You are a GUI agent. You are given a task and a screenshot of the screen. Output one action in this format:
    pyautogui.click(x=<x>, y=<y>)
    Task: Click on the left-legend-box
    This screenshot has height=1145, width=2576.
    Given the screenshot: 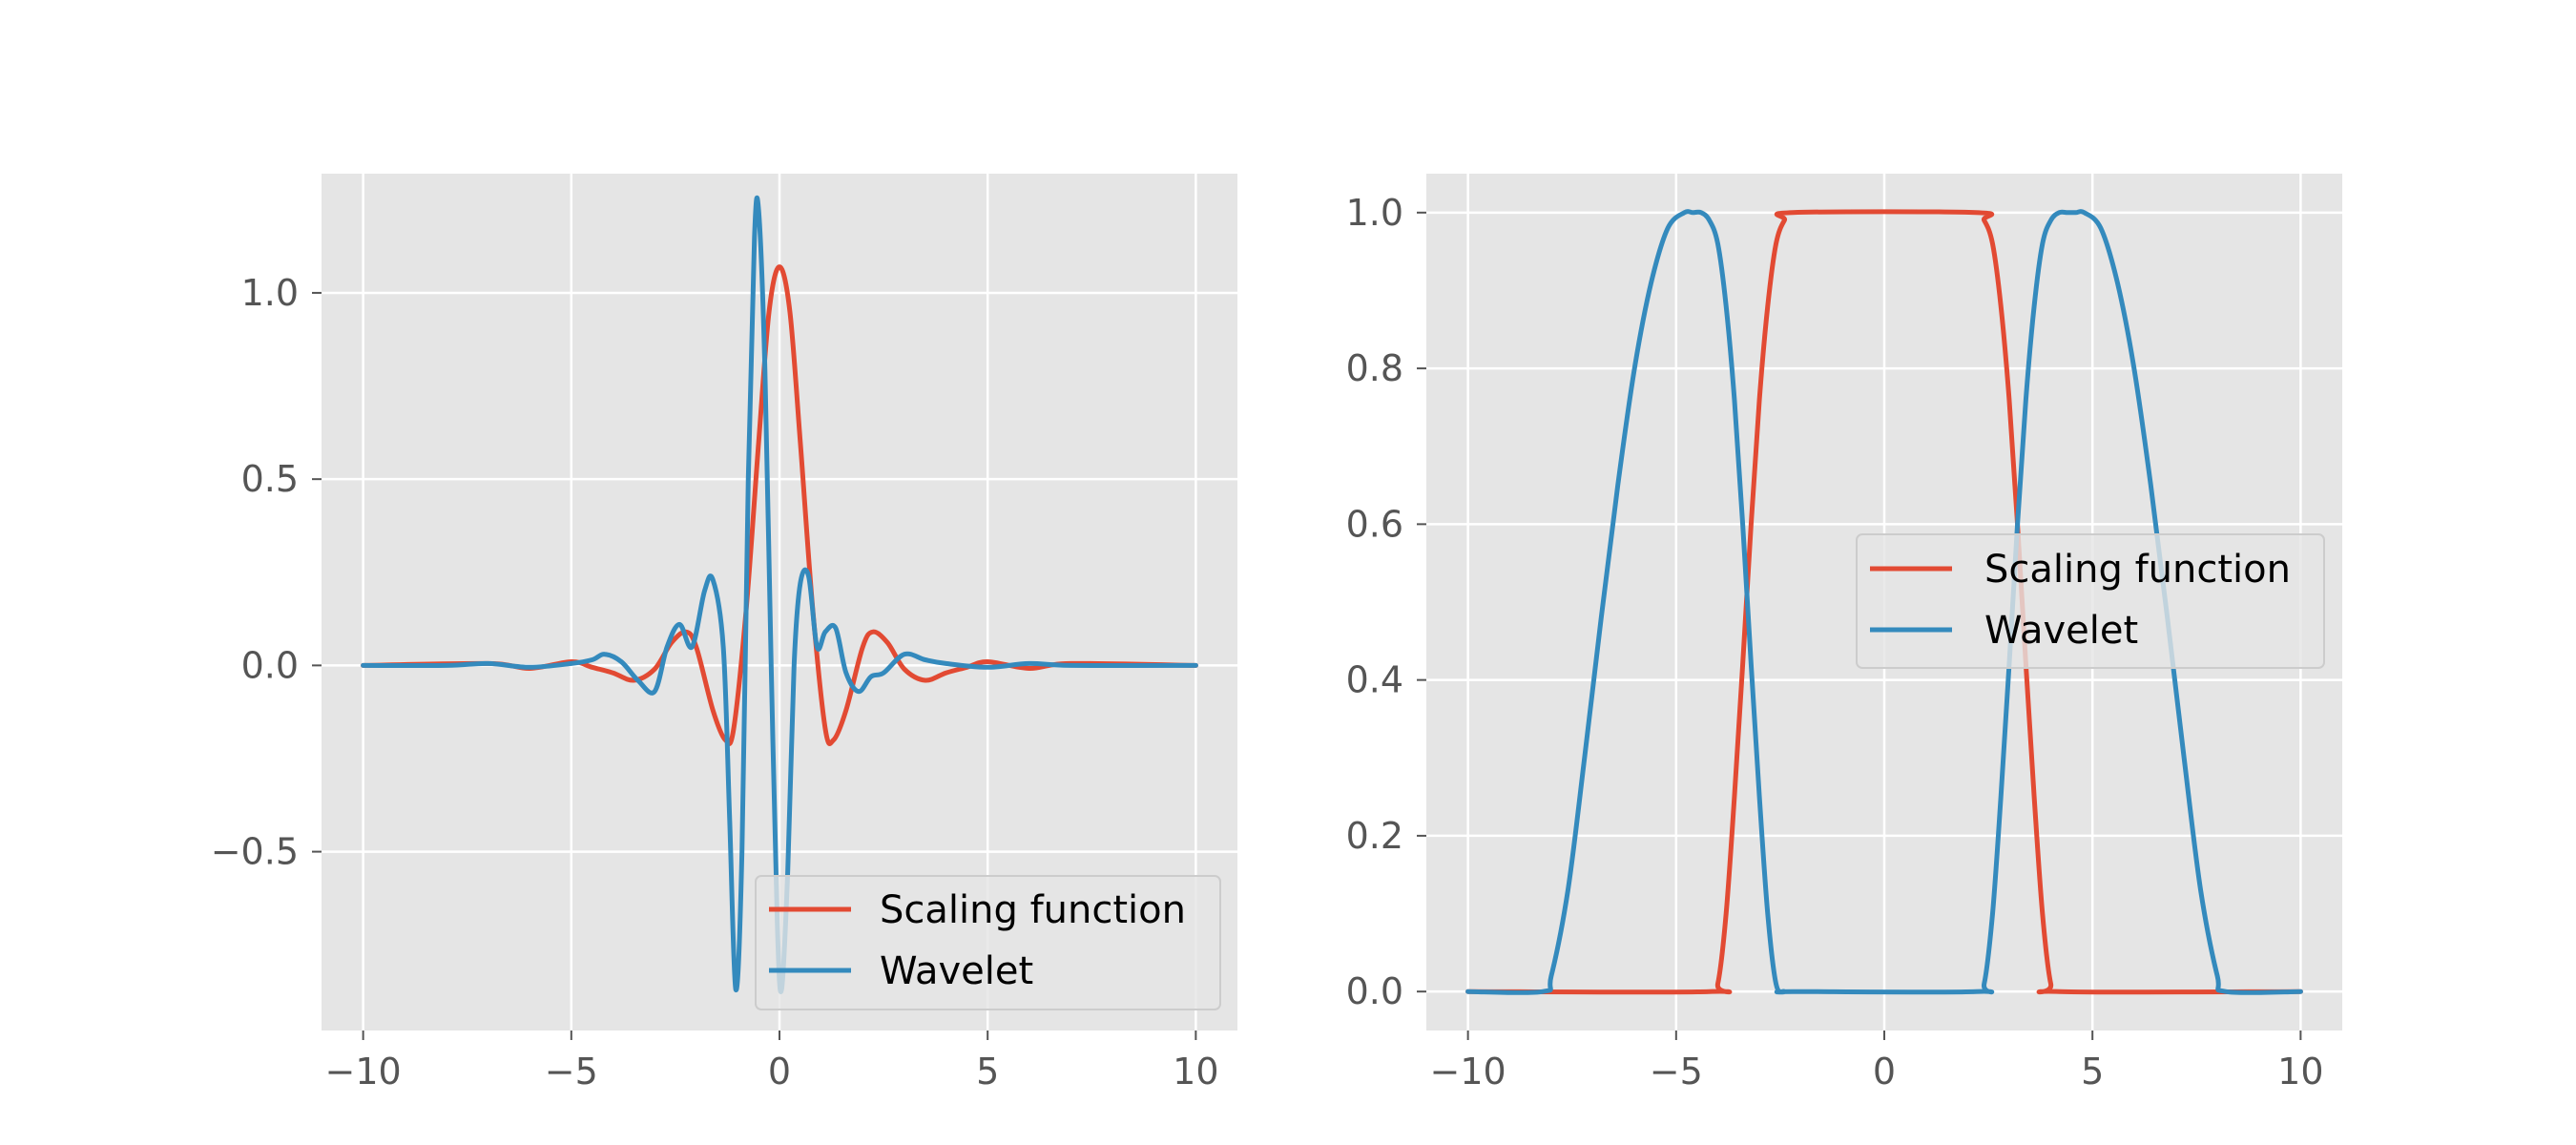 What is the action you would take?
    pyautogui.click(x=988, y=942)
    